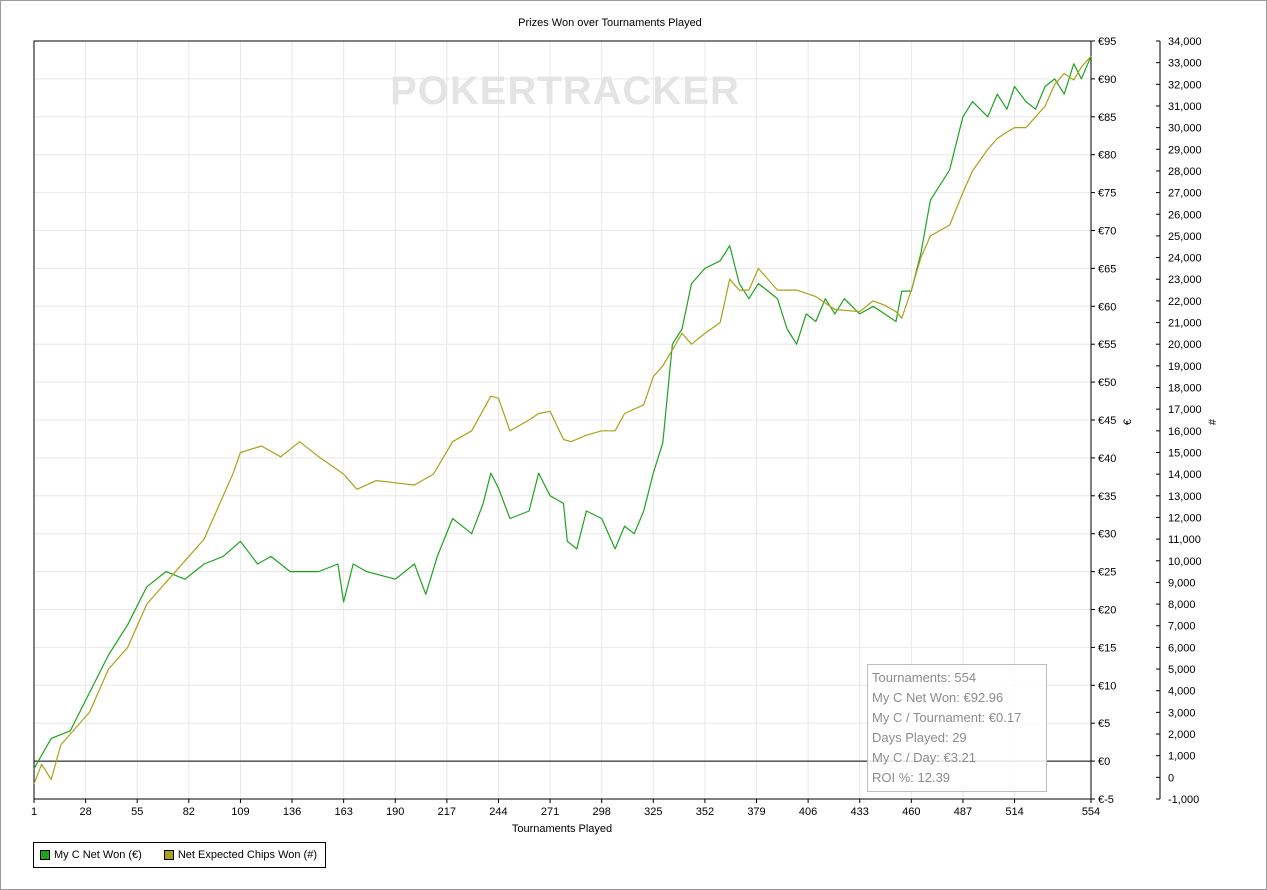 The height and width of the screenshot is (890, 1267). Describe the element at coordinates (395, 812) in the screenshot. I see `x-tick-label: 190` at that location.